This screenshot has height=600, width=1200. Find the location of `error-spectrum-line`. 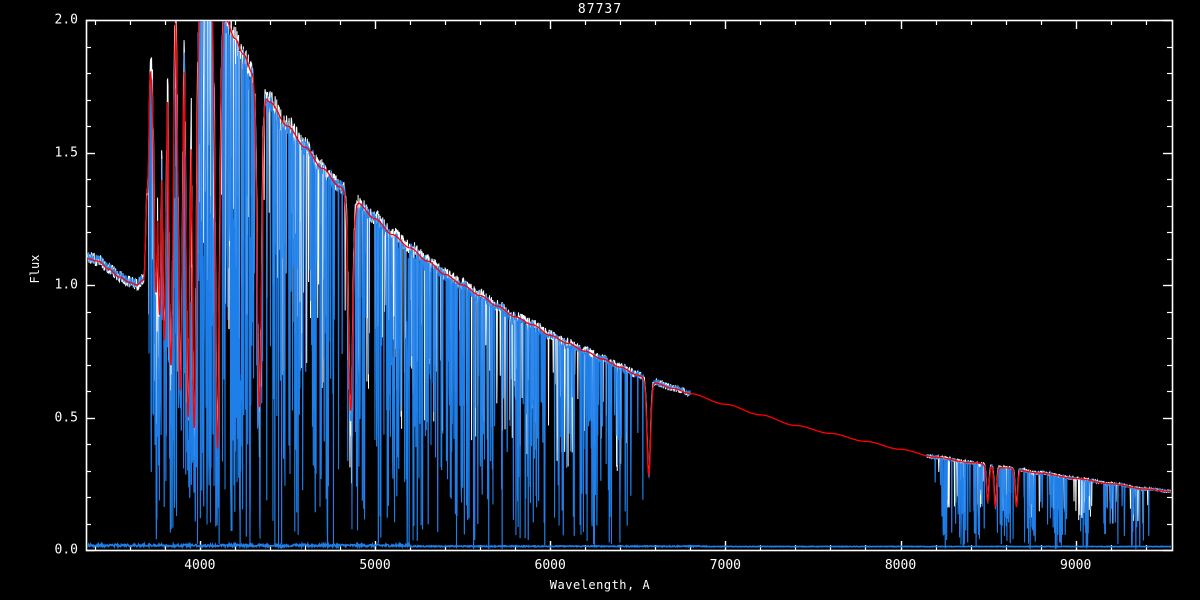

error-spectrum-line is located at coordinates (629, 545).